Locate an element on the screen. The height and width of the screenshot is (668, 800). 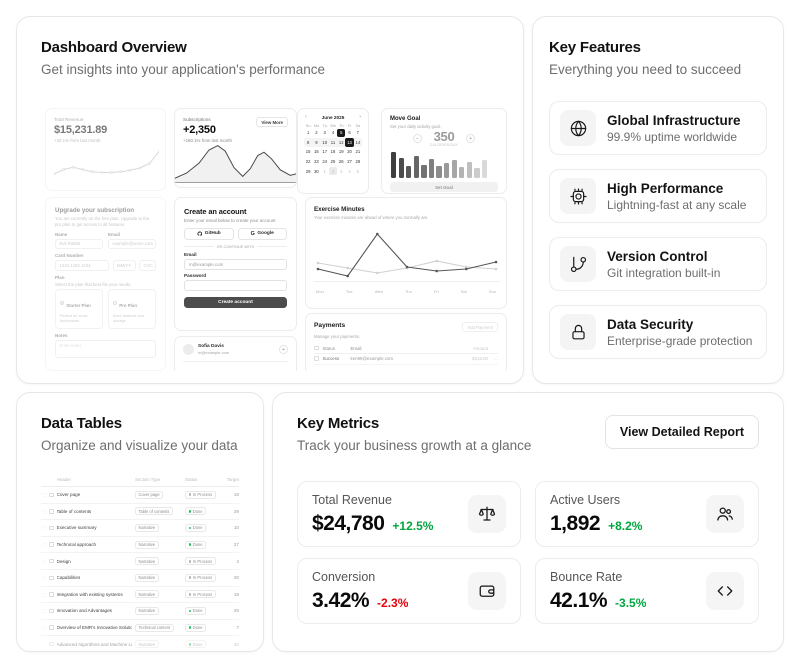
account-email-field: m@example.com is located at coordinates (235, 264).